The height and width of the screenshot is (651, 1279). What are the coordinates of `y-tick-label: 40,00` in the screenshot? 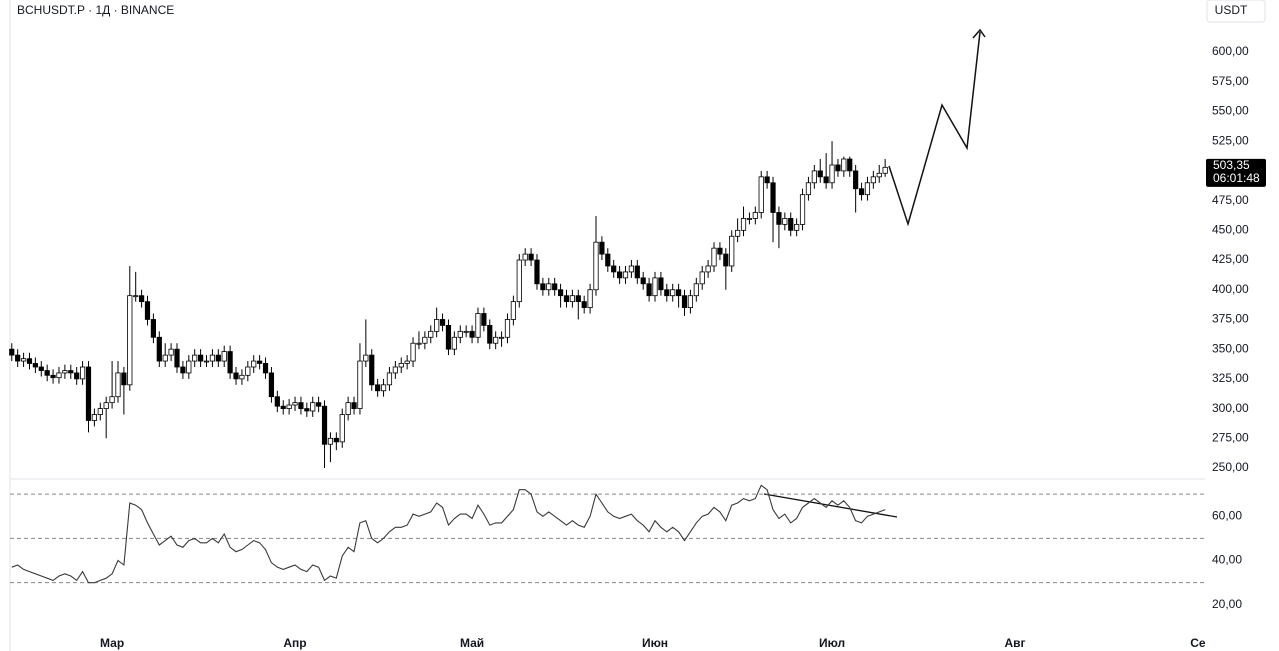 It's located at (1227, 560).